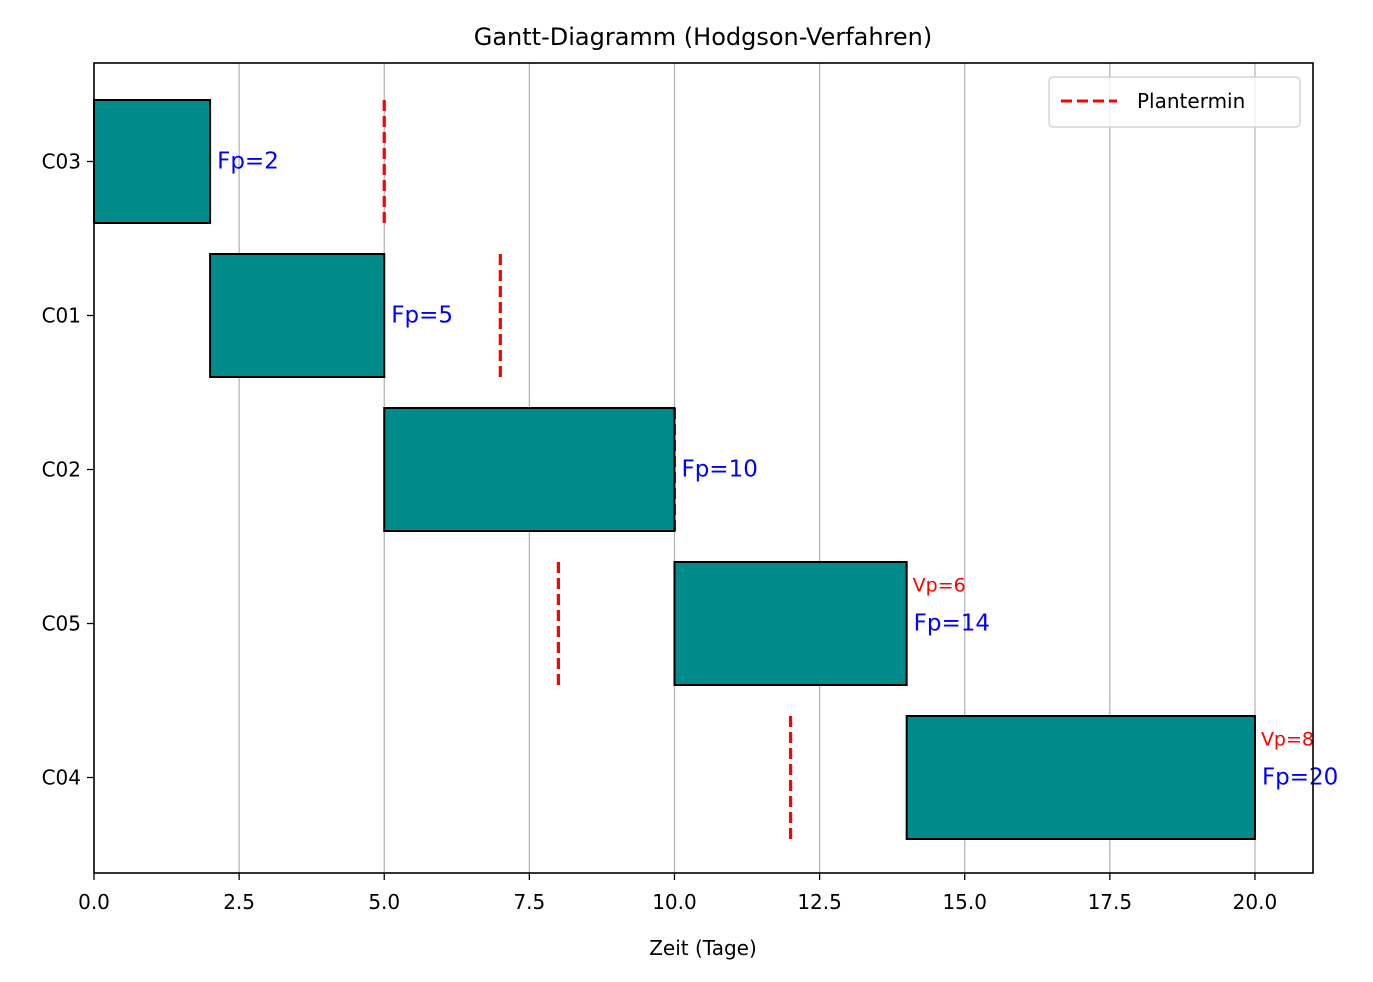 This screenshot has width=1373, height=982. Describe the element at coordinates (1287, 740) in the screenshot. I see `delay-label: Vp=8` at that location.